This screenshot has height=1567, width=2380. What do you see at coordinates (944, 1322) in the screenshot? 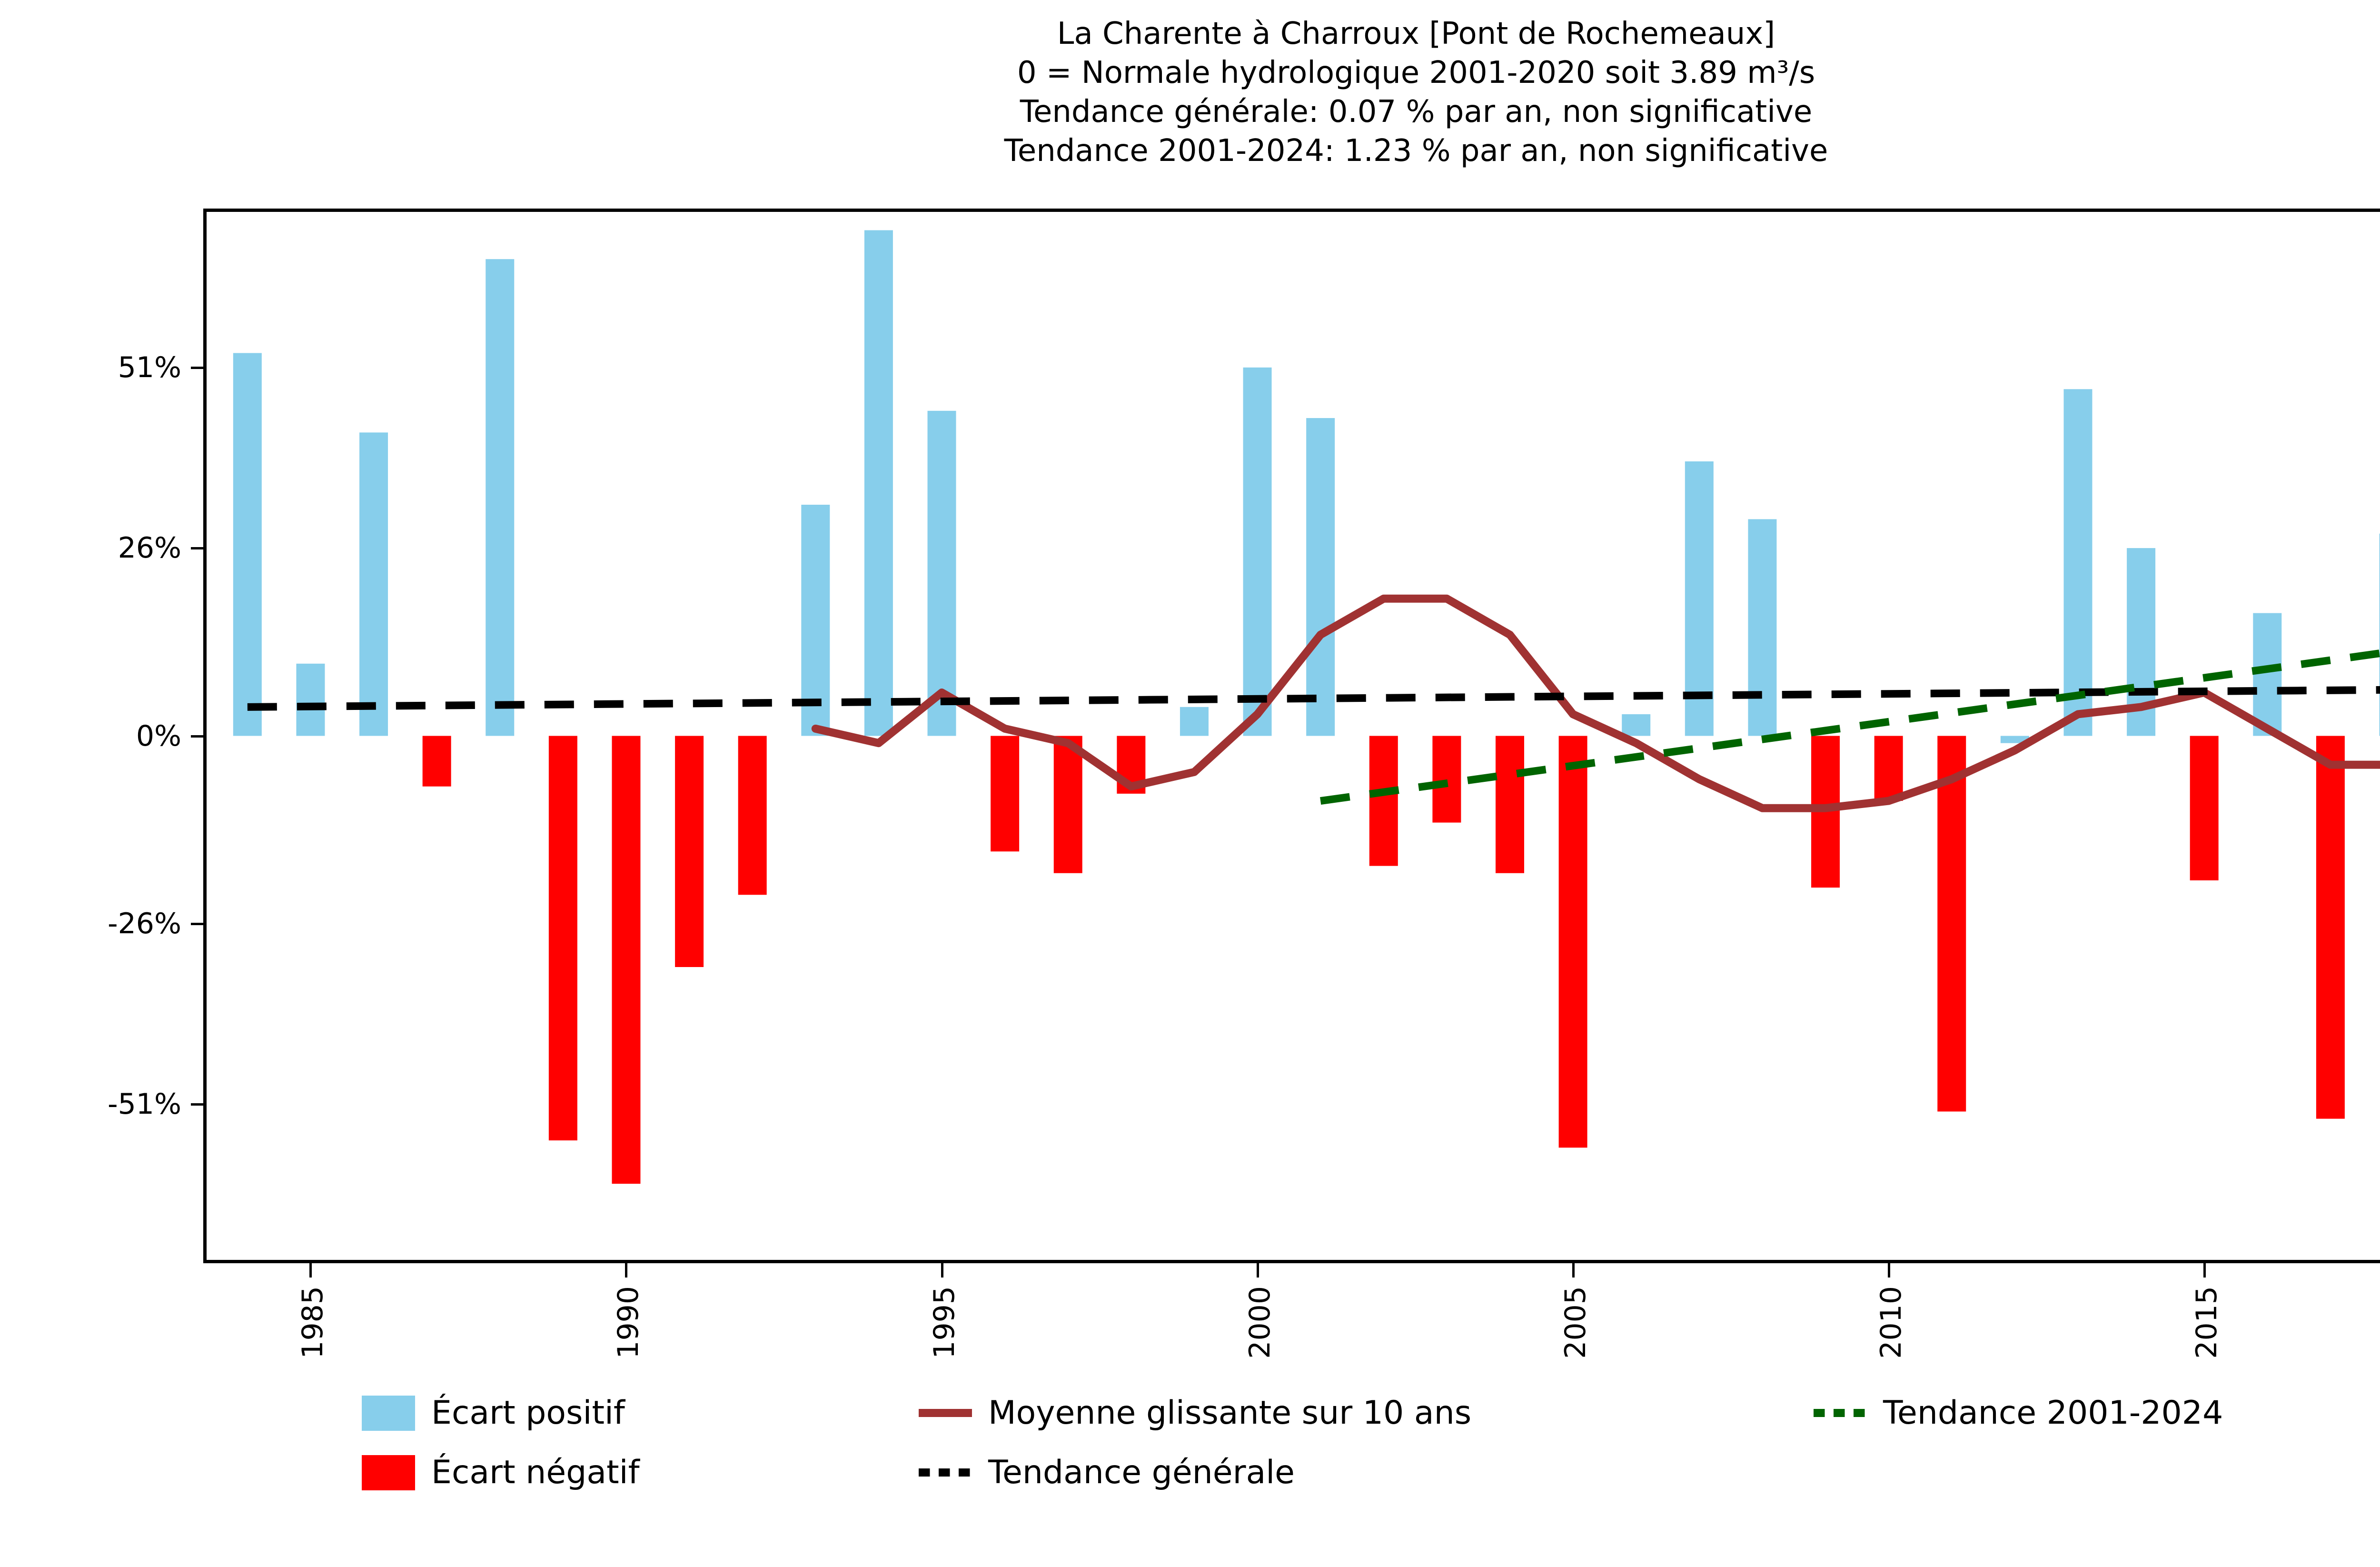
I see `x-axis-tick-1995: 1995` at bounding box center [944, 1322].